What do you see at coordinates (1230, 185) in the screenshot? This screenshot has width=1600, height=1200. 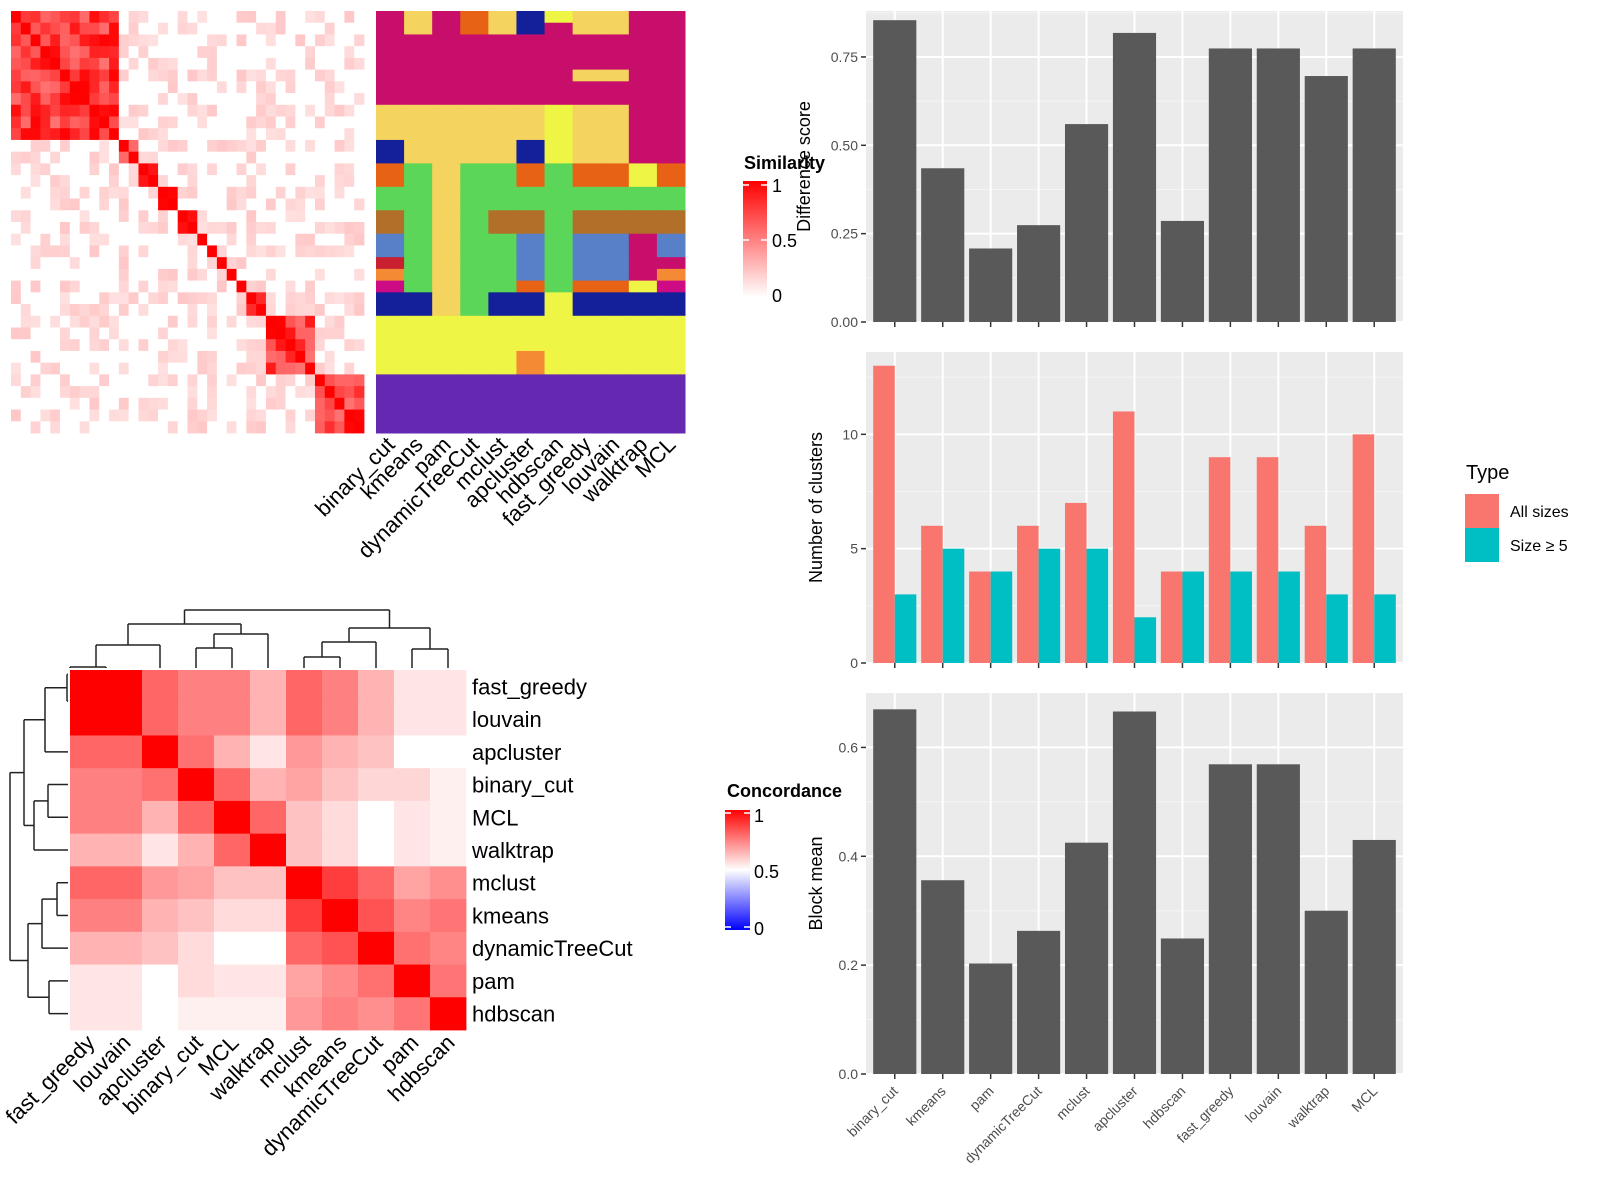 I see `bar-fast_greedy` at bounding box center [1230, 185].